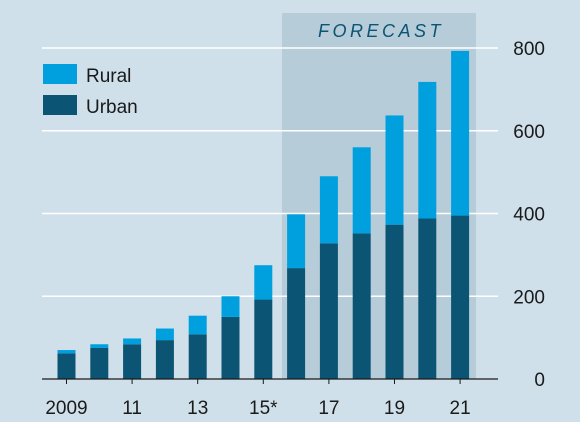 This screenshot has height=422, width=580. I want to click on y-tick-label: 400, so click(529, 215).